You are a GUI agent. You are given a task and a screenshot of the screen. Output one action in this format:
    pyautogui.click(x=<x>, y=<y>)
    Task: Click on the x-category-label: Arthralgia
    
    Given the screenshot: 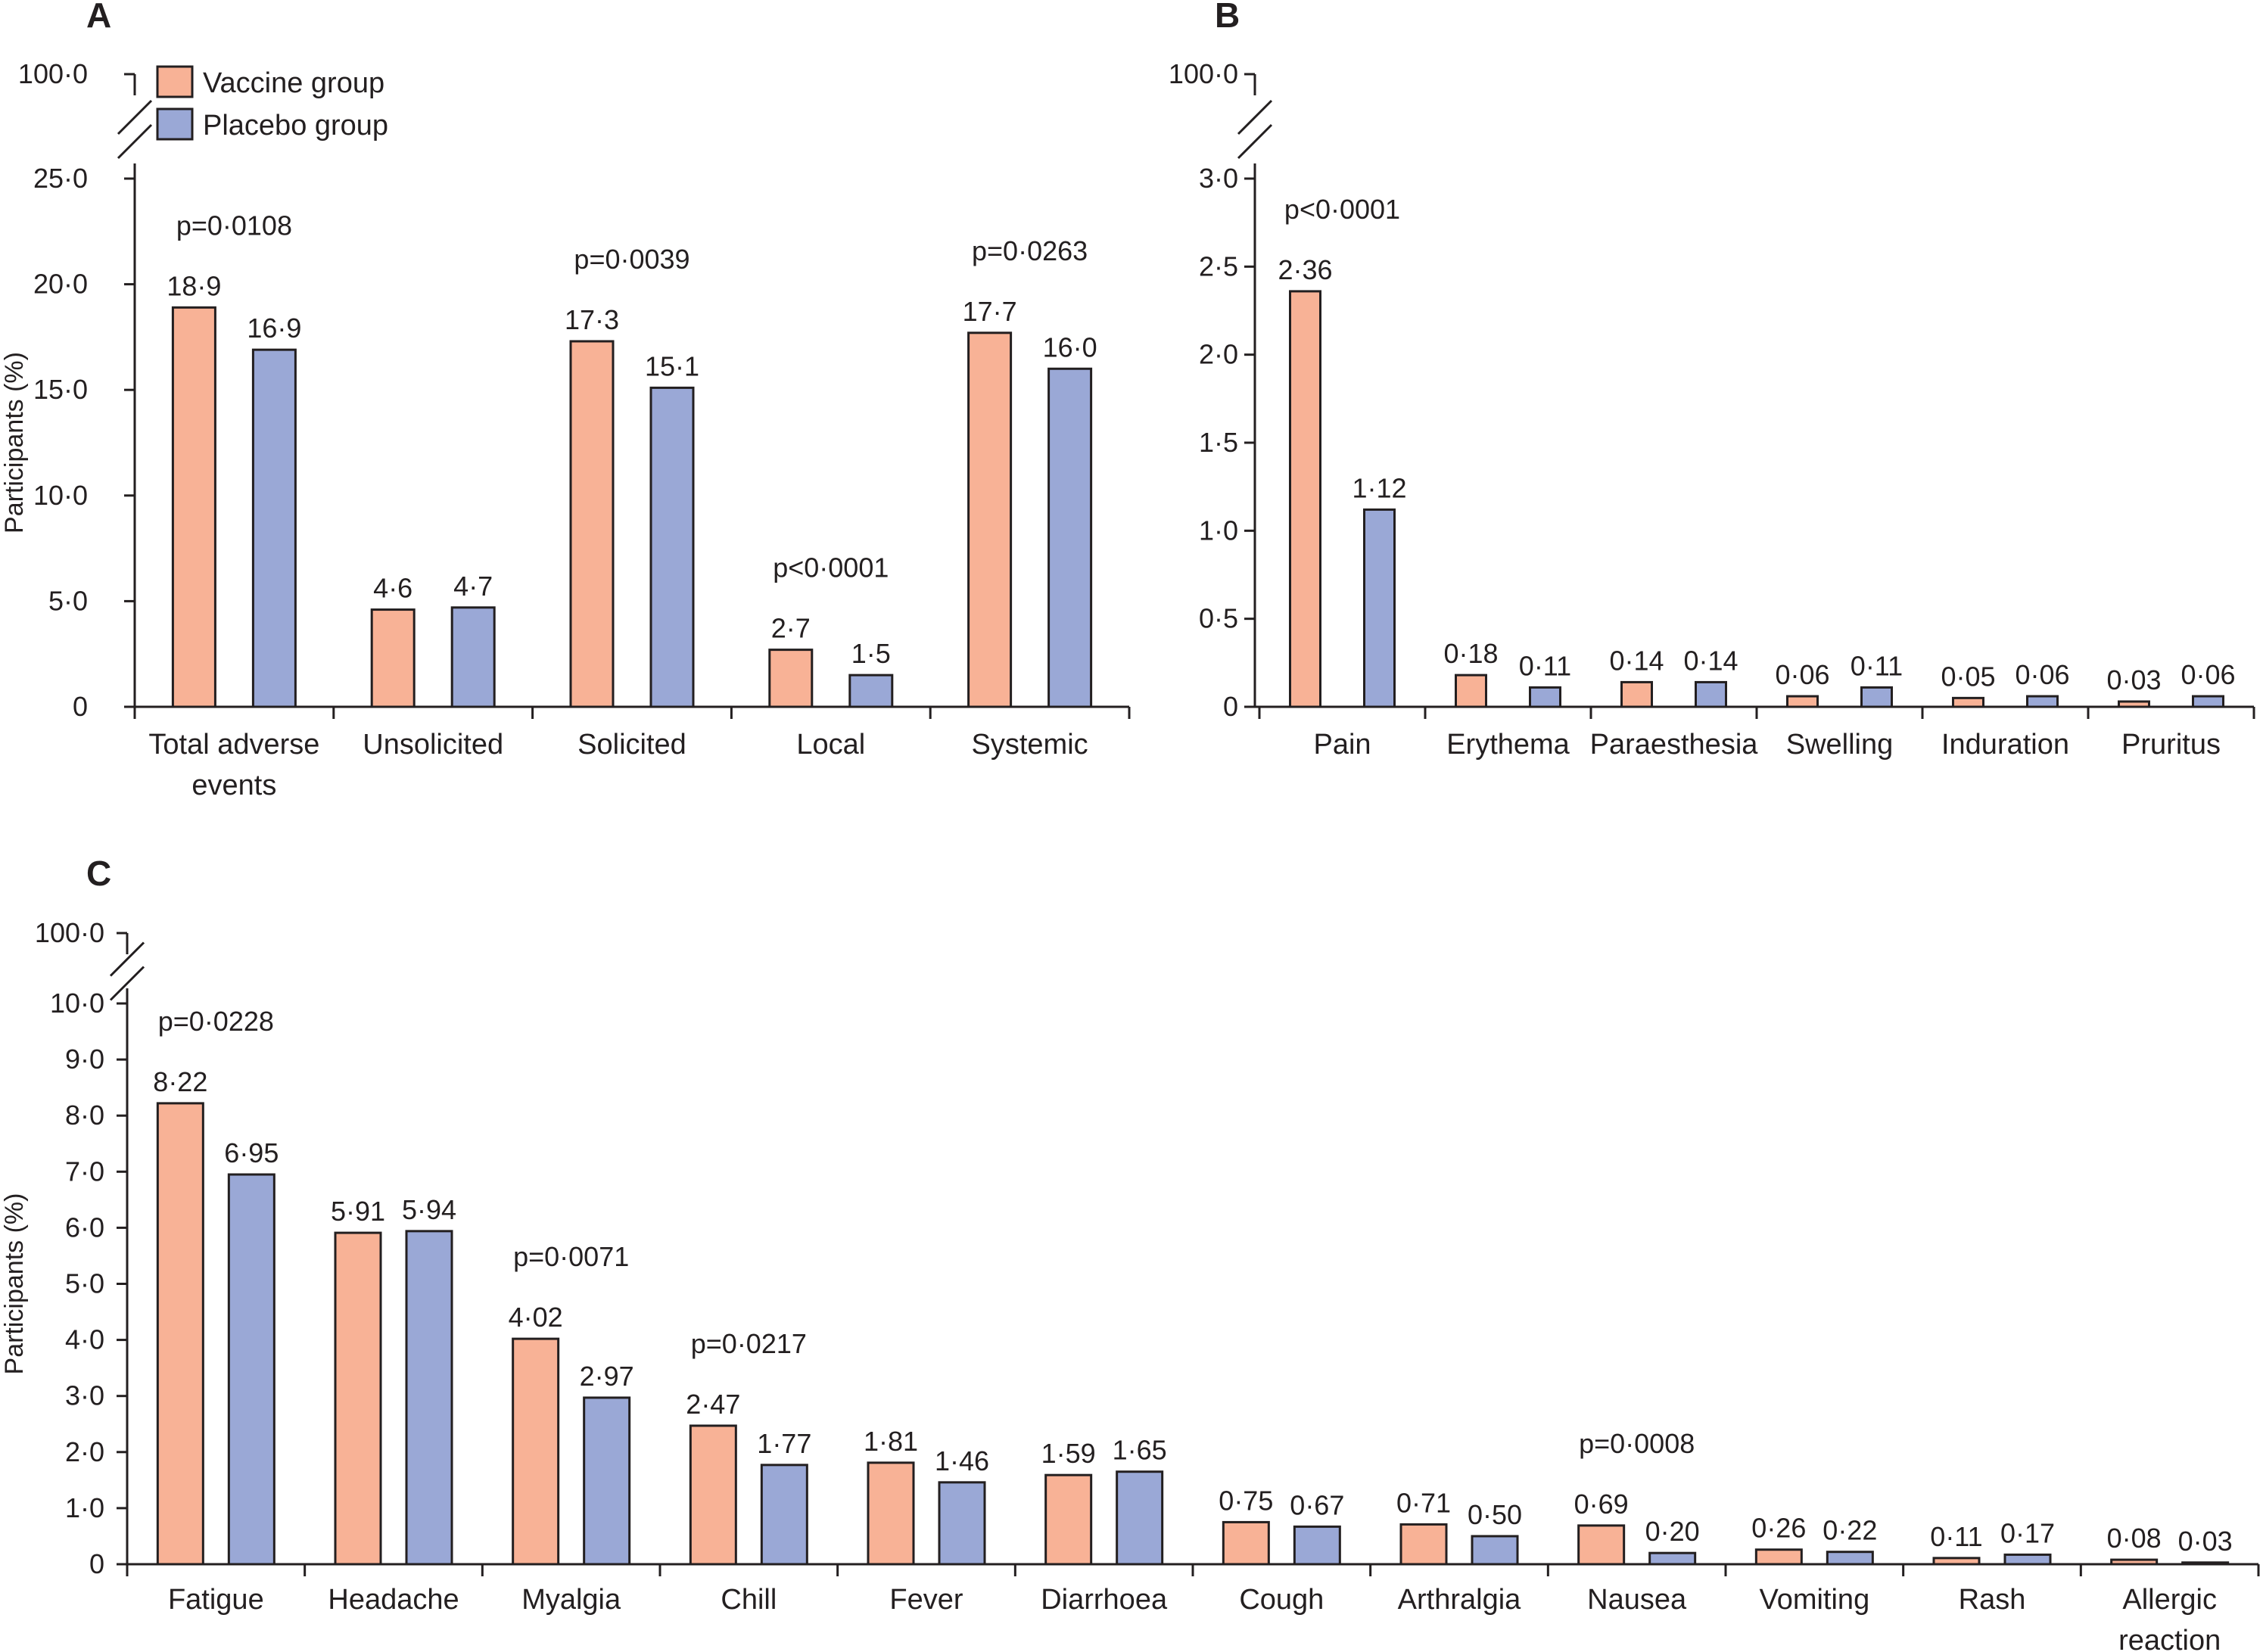 What is the action you would take?
    pyautogui.click(x=1459, y=1600)
    